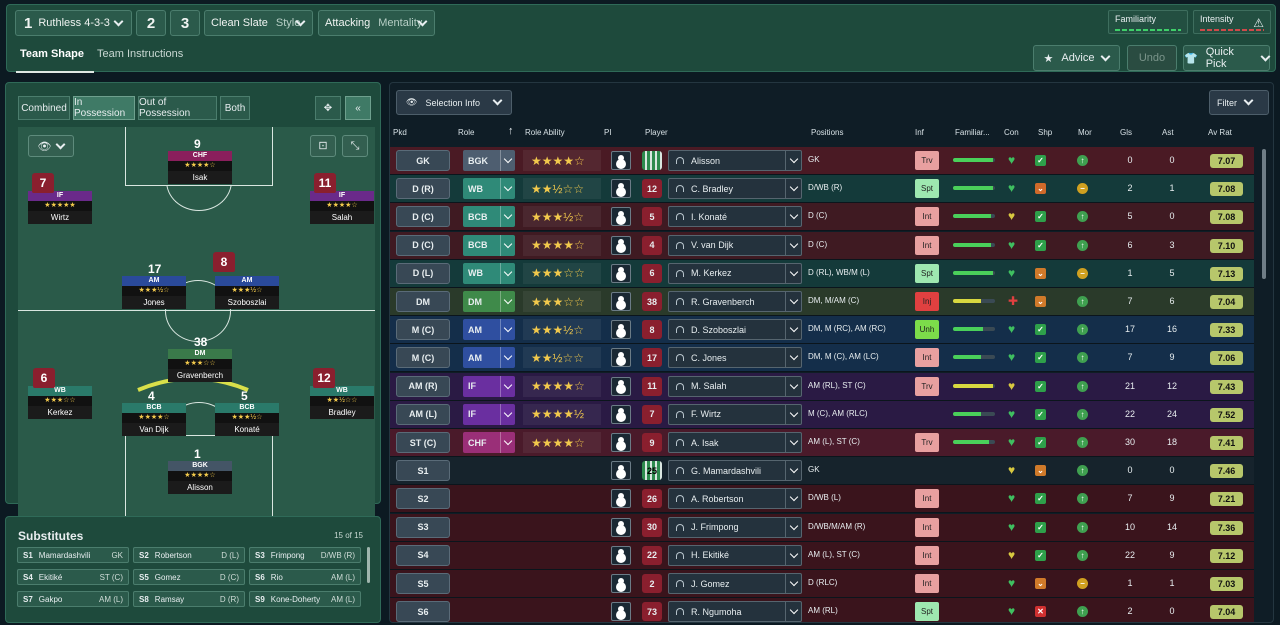  I want to click on role-select: CHF, so click(489, 442).